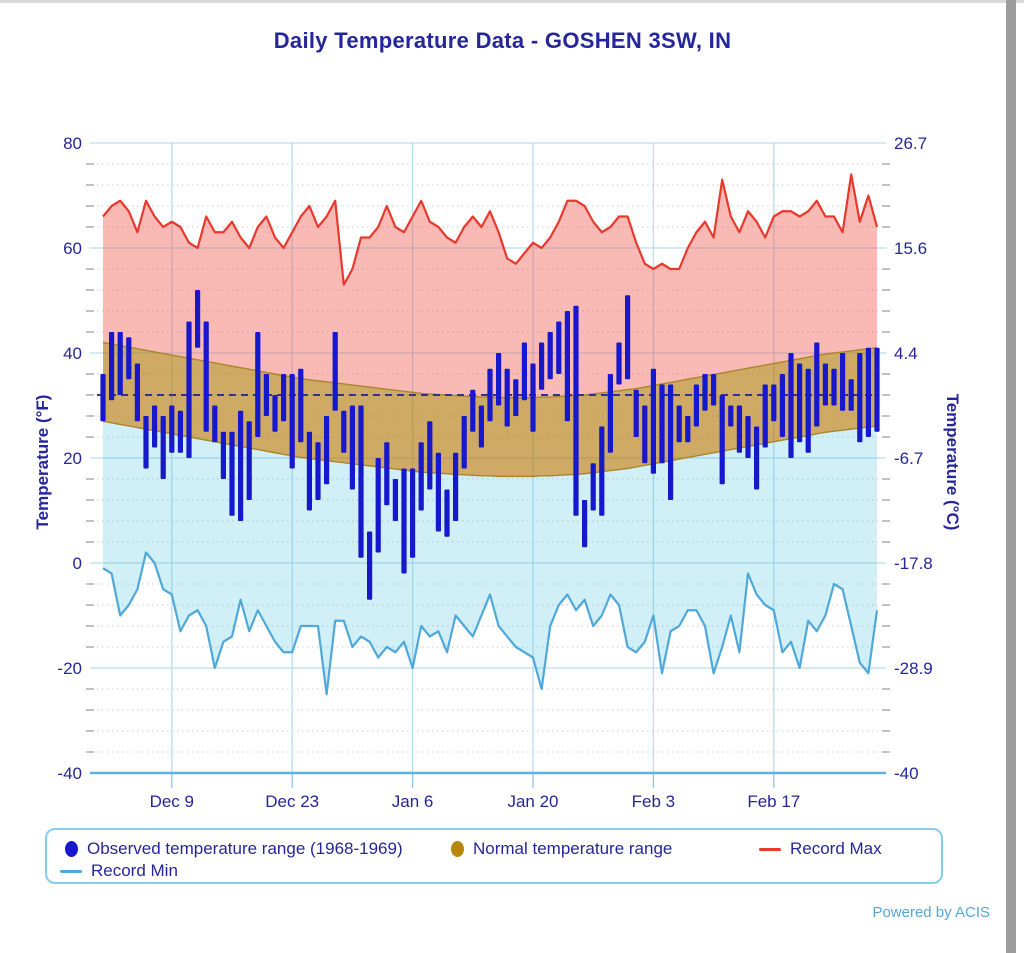 Image resolution: width=1024 pixels, height=953 pixels. What do you see at coordinates (72, 143) in the screenshot?
I see `left-tick-label: 80` at bounding box center [72, 143].